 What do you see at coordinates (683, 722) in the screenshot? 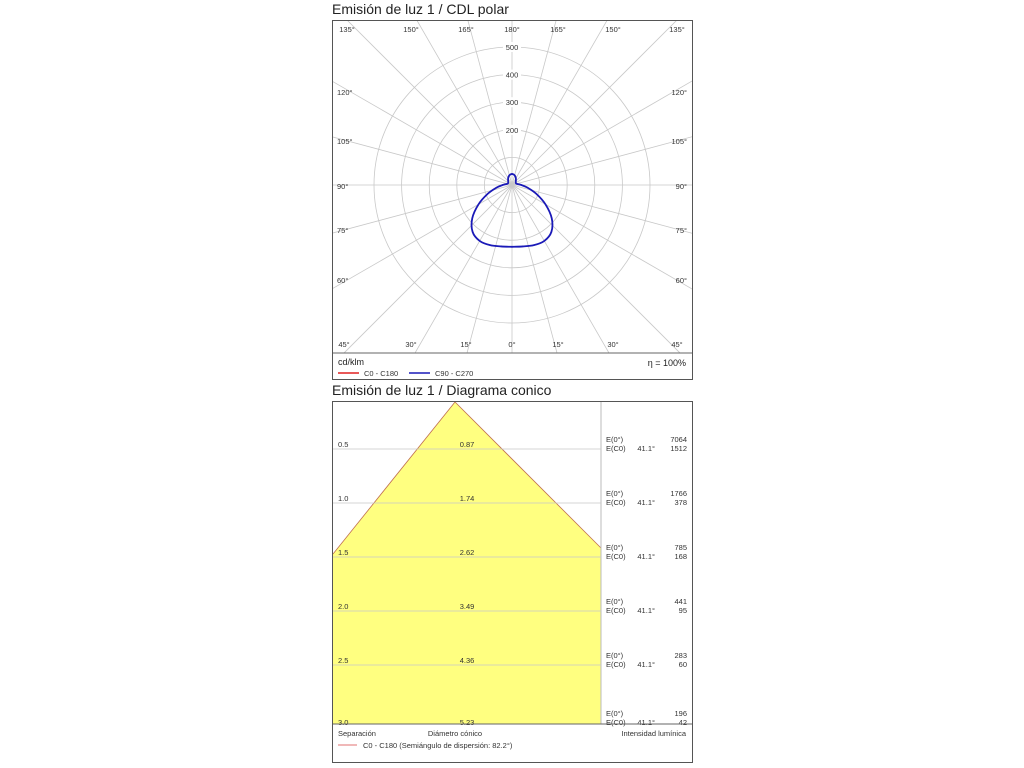
I see `cone-ec0-value: 42` at bounding box center [683, 722].